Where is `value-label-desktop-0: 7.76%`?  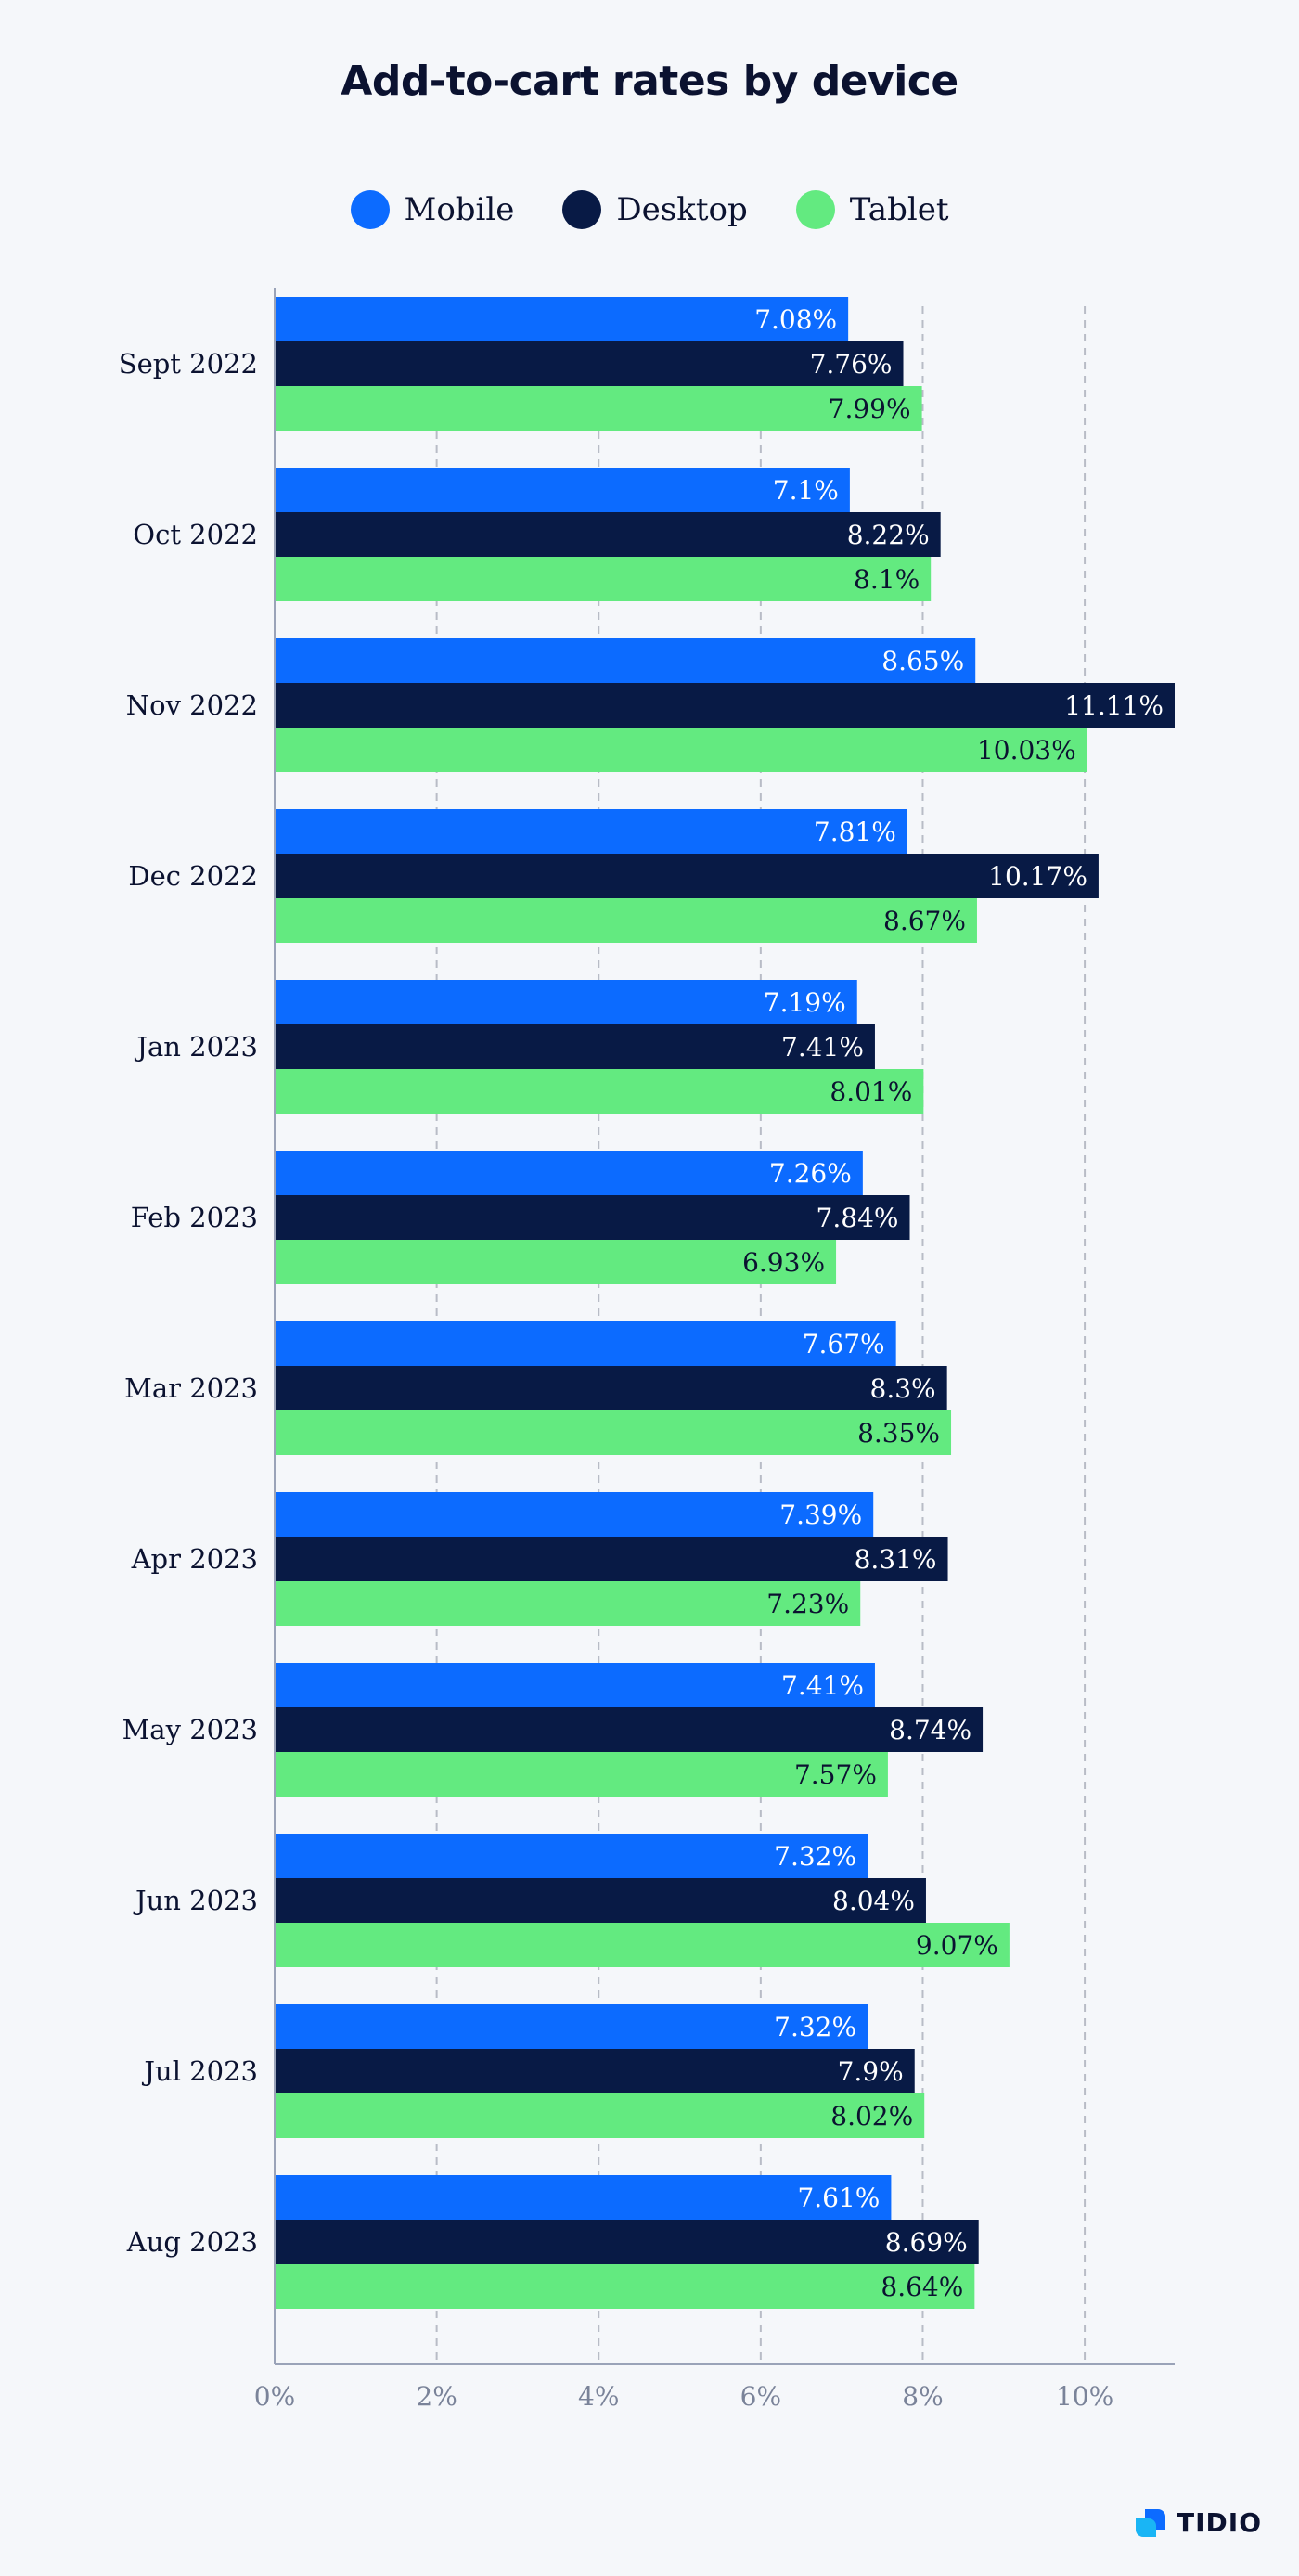 value-label-desktop-0: 7.76% is located at coordinates (851, 364).